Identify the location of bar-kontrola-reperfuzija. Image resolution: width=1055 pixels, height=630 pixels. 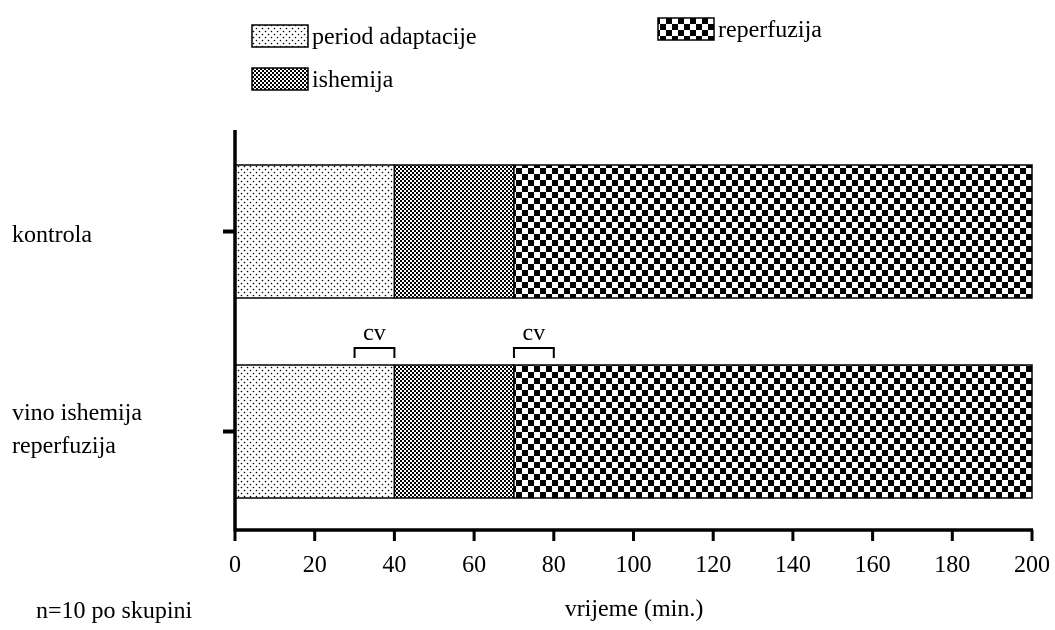
(773, 231).